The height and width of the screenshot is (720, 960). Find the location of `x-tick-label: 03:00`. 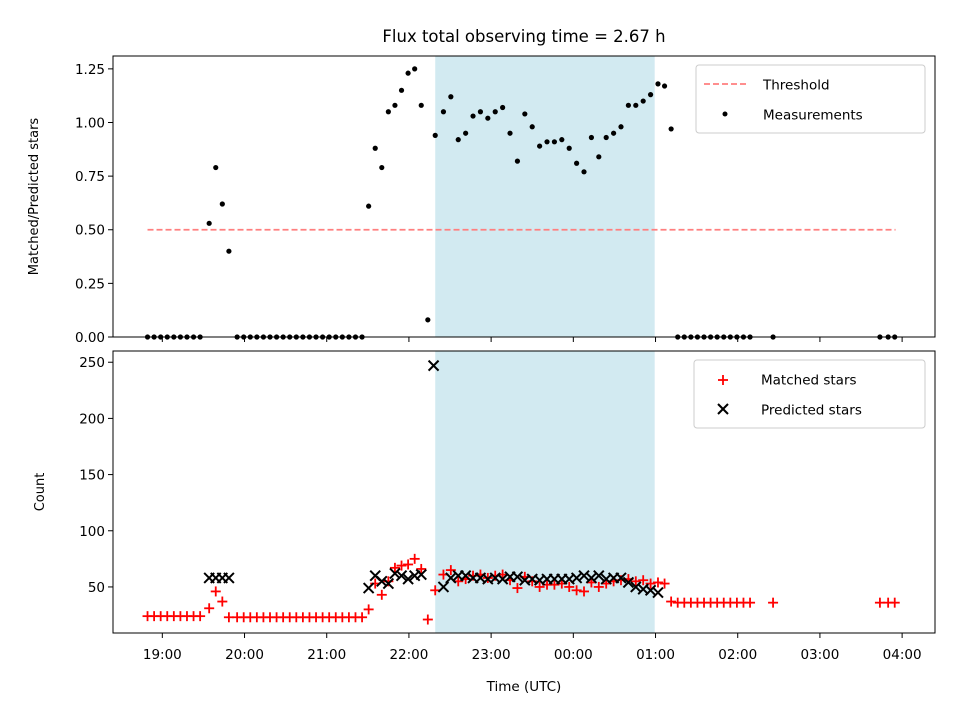

x-tick-label: 03:00 is located at coordinates (819, 655).